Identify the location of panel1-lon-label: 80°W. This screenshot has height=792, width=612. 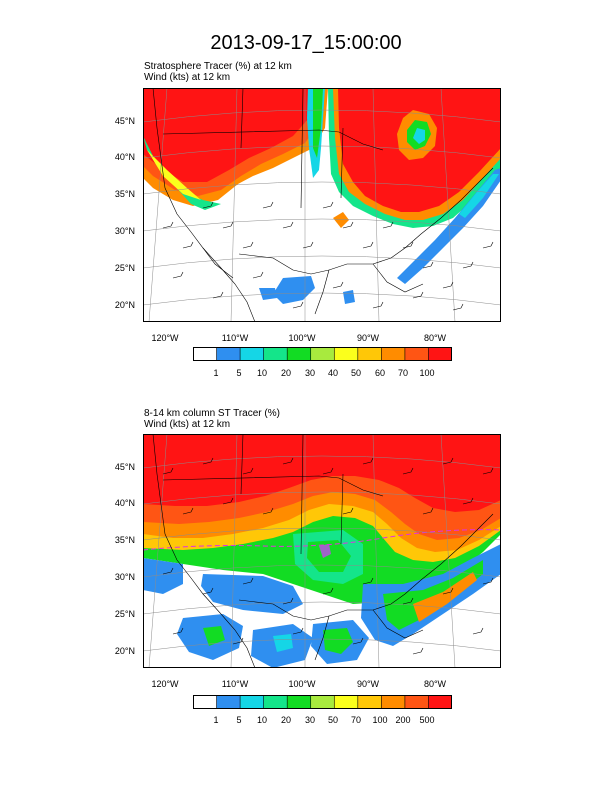
(435, 338).